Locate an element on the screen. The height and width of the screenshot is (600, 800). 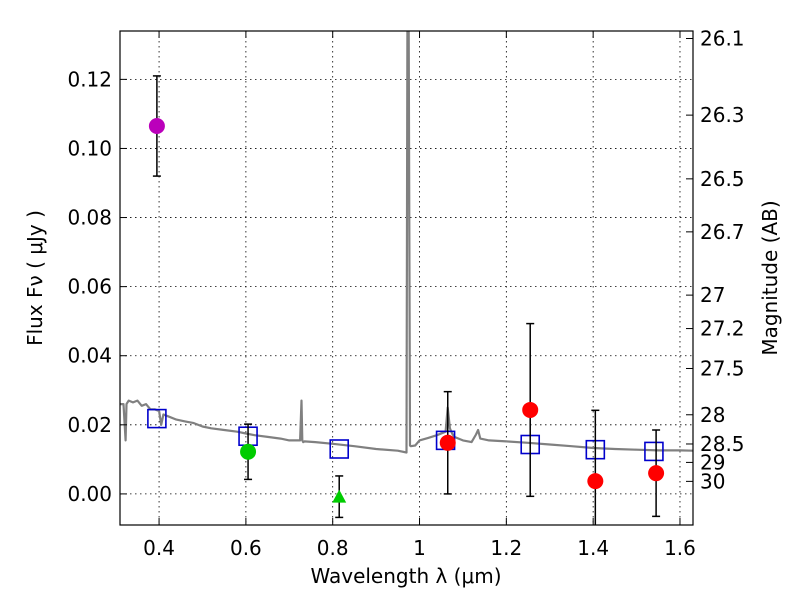
mag-tick-label: 27.5 is located at coordinates (722, 368).